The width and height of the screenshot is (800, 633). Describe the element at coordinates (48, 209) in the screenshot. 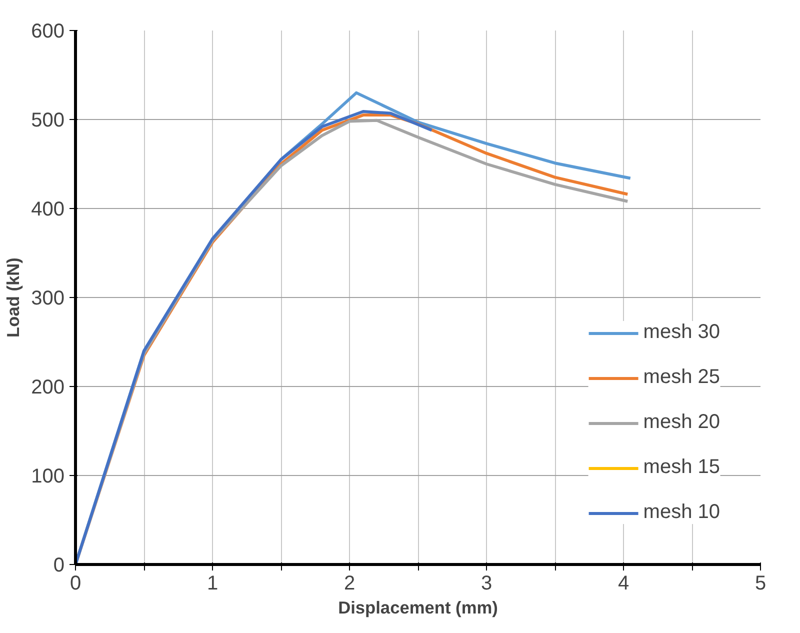

I see `y-tick-label: 400` at that location.